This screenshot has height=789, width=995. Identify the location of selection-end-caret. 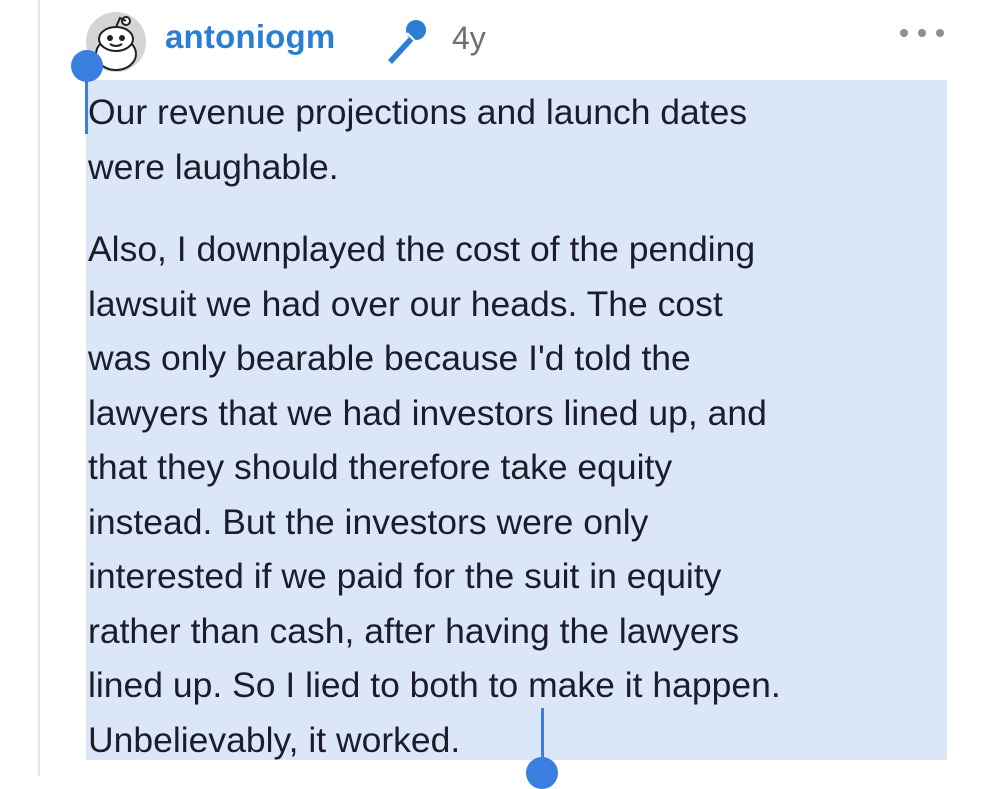
(542, 737).